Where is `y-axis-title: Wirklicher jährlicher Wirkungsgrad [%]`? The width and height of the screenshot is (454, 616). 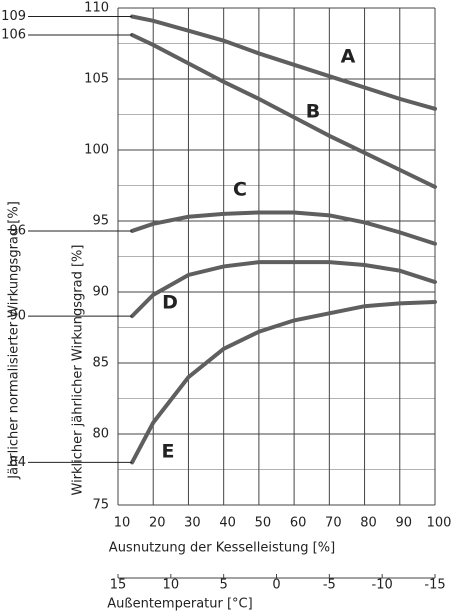
y-axis-title: Wirklicher jährlicher Wirkungsgrad [%] is located at coordinates (78, 370).